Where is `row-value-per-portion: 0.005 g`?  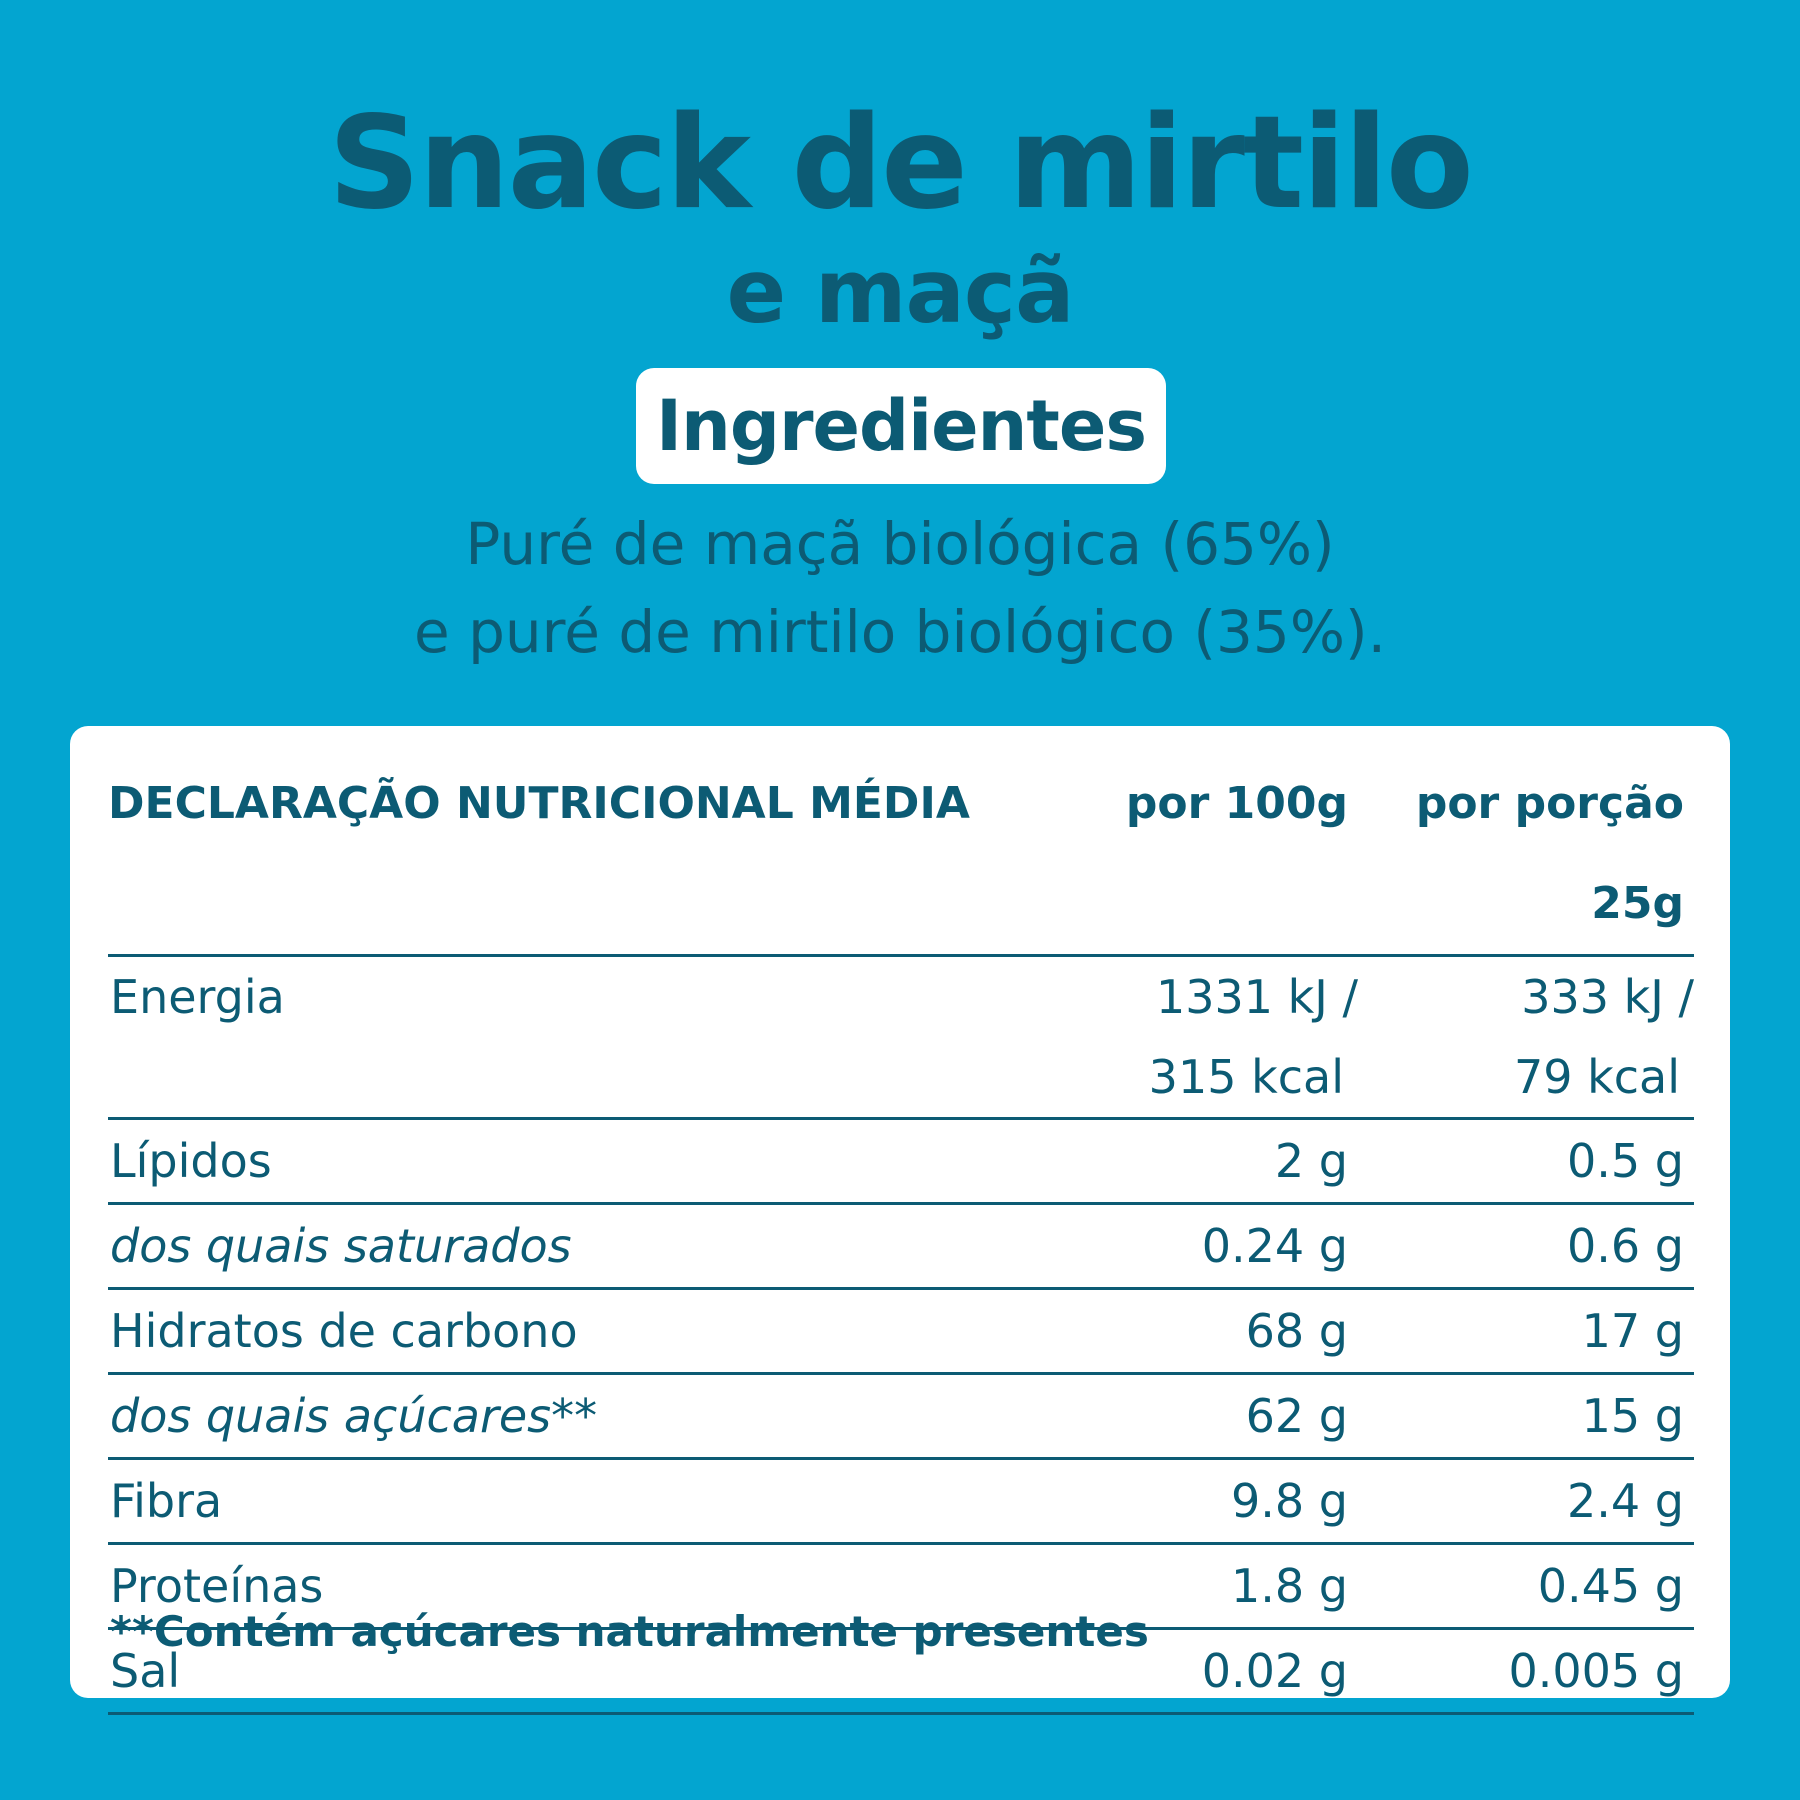 row-value-per-portion: 0.005 g is located at coordinates (1526, 1671).